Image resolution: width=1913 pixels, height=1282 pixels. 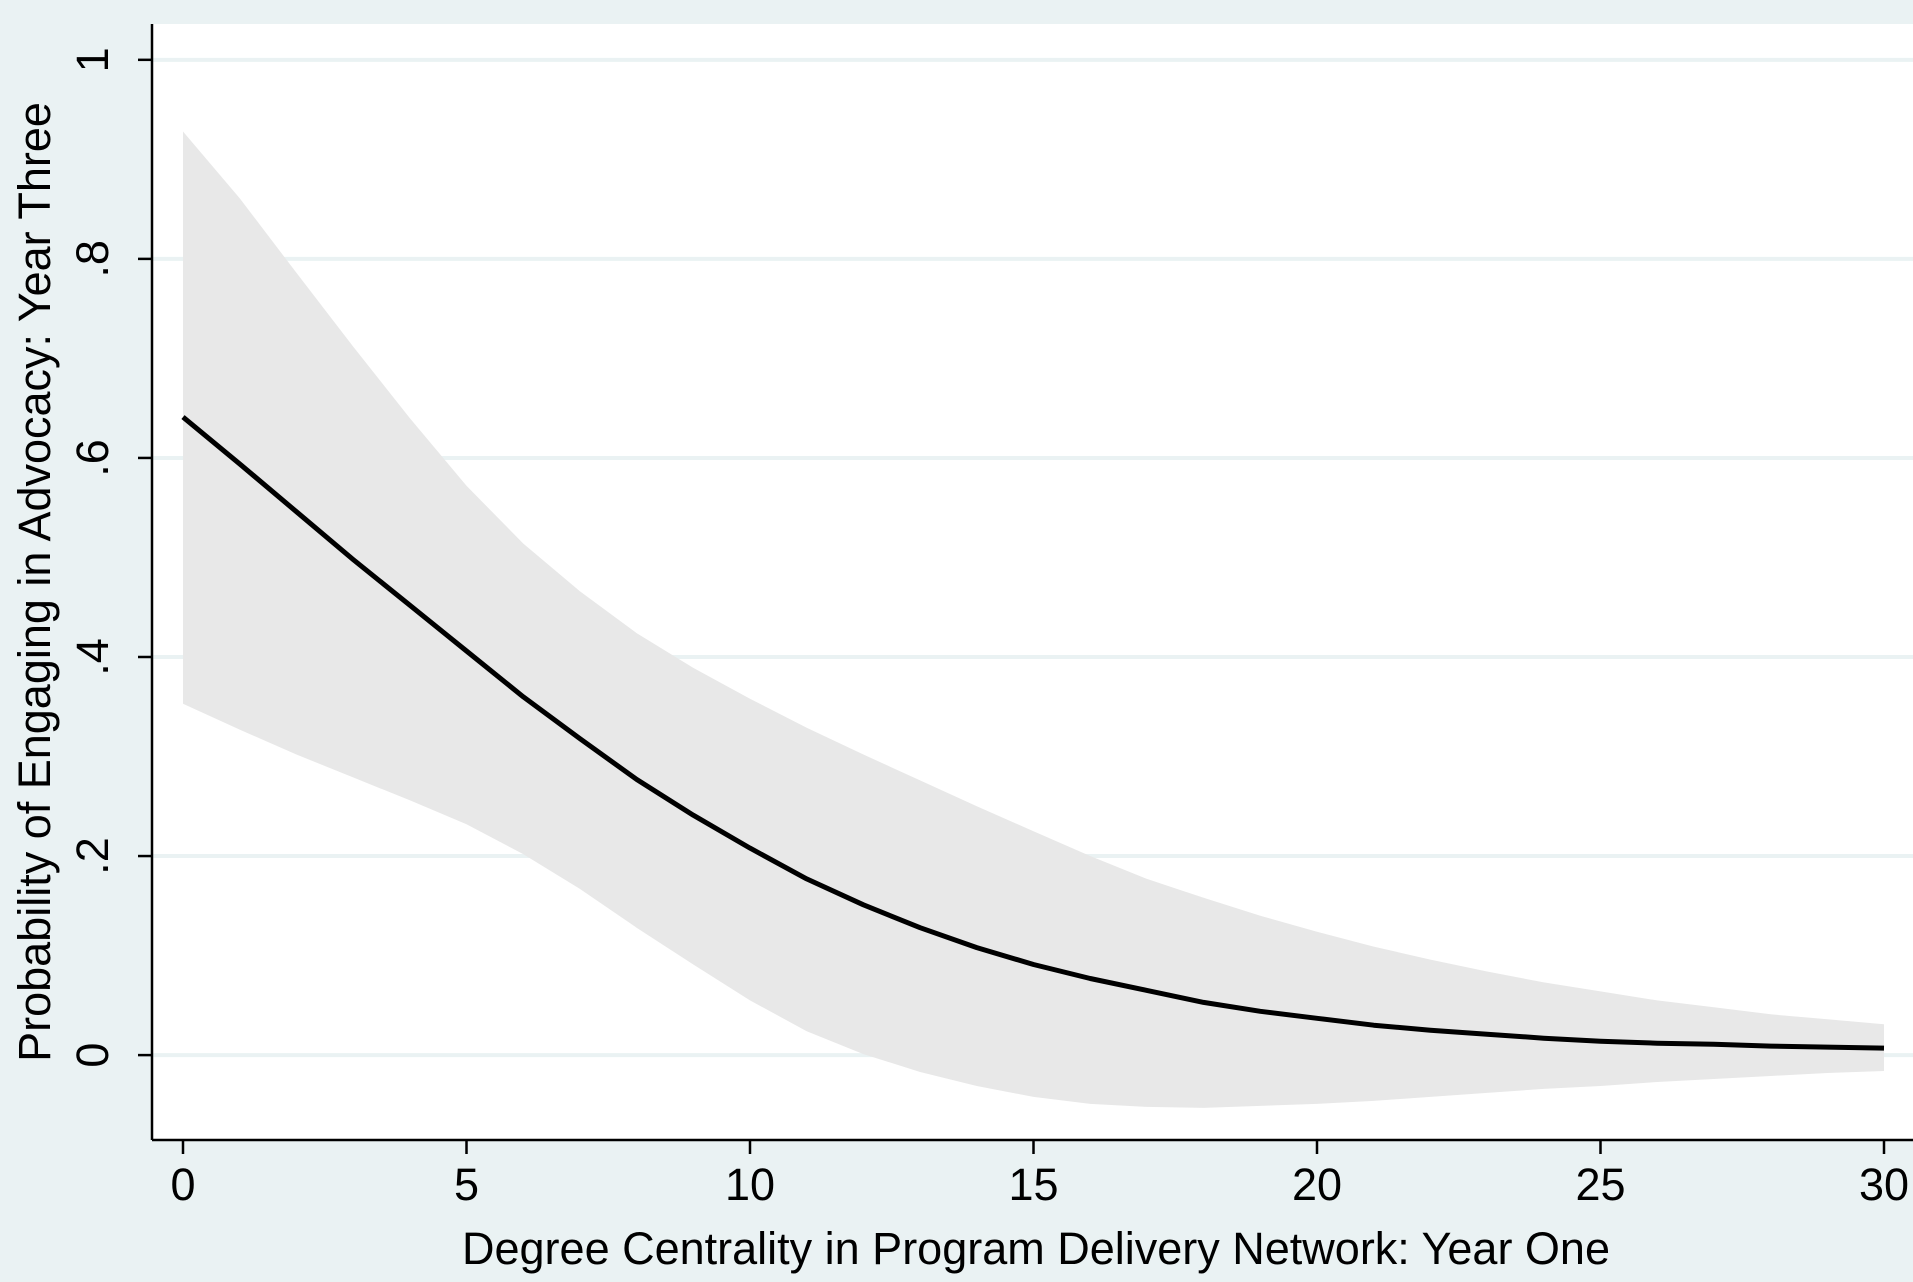 I want to click on y-tick-label: .2, so click(x=92, y=856).